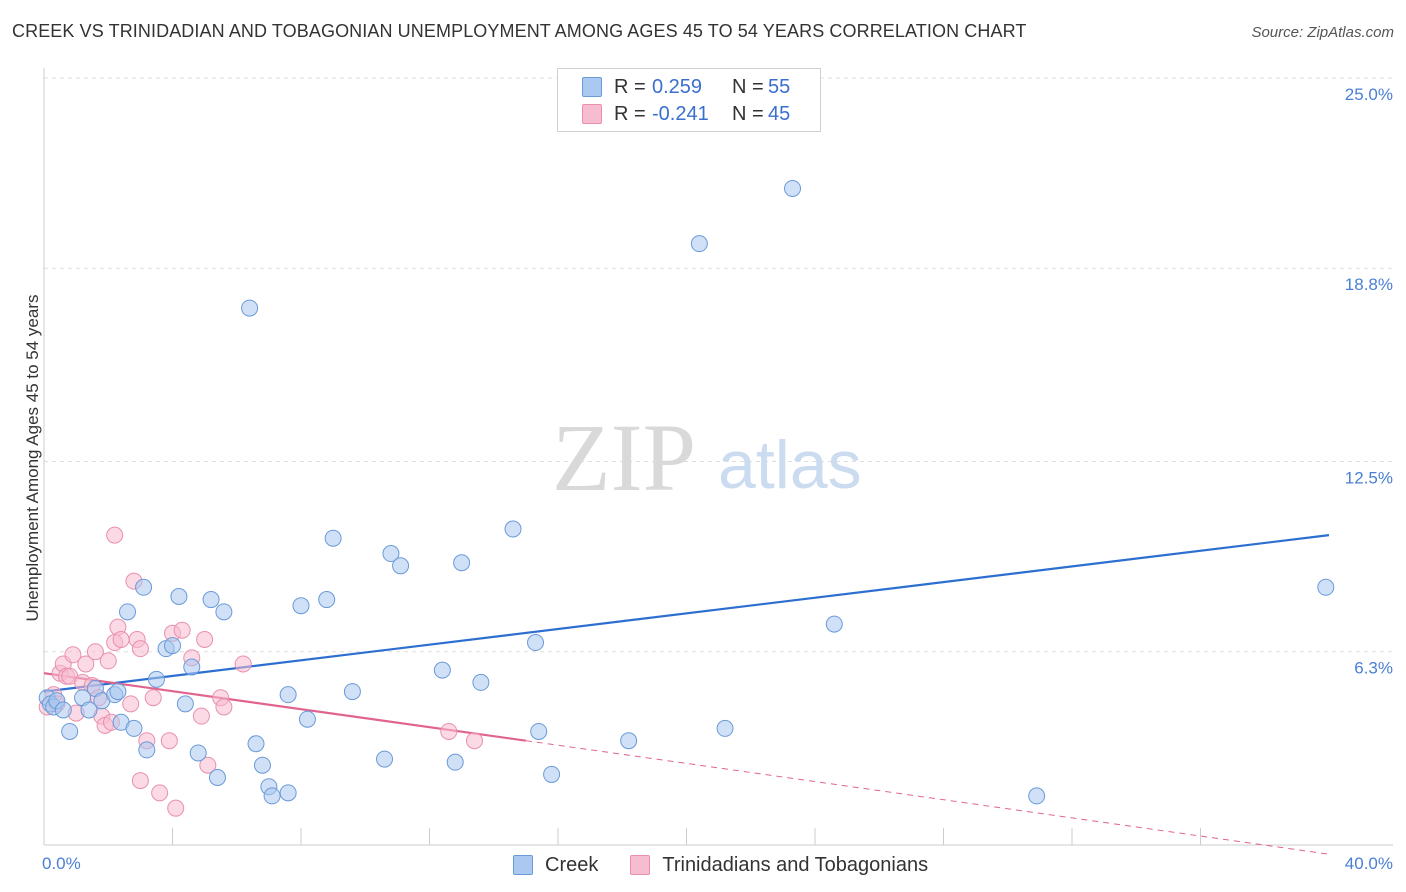 This screenshot has height=892, width=1406. I want to click on stats-legend: R = 0.259 N = 55 R = -0.241 N = 45, so click(689, 100).